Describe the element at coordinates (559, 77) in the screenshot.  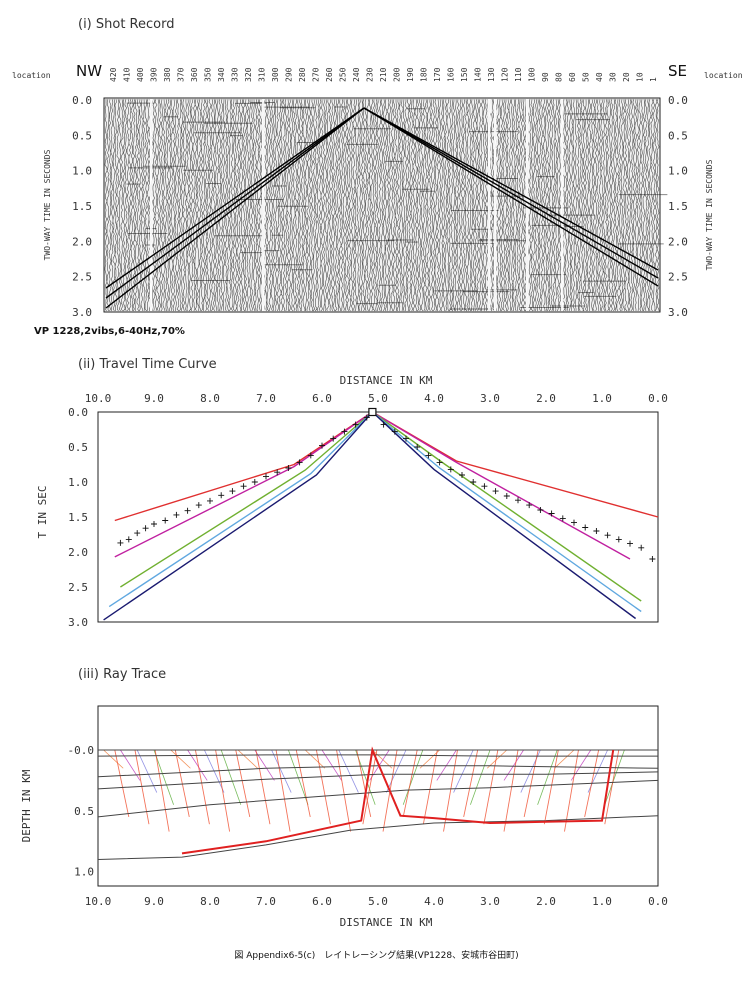
I see `location-tick: 80` at that location.